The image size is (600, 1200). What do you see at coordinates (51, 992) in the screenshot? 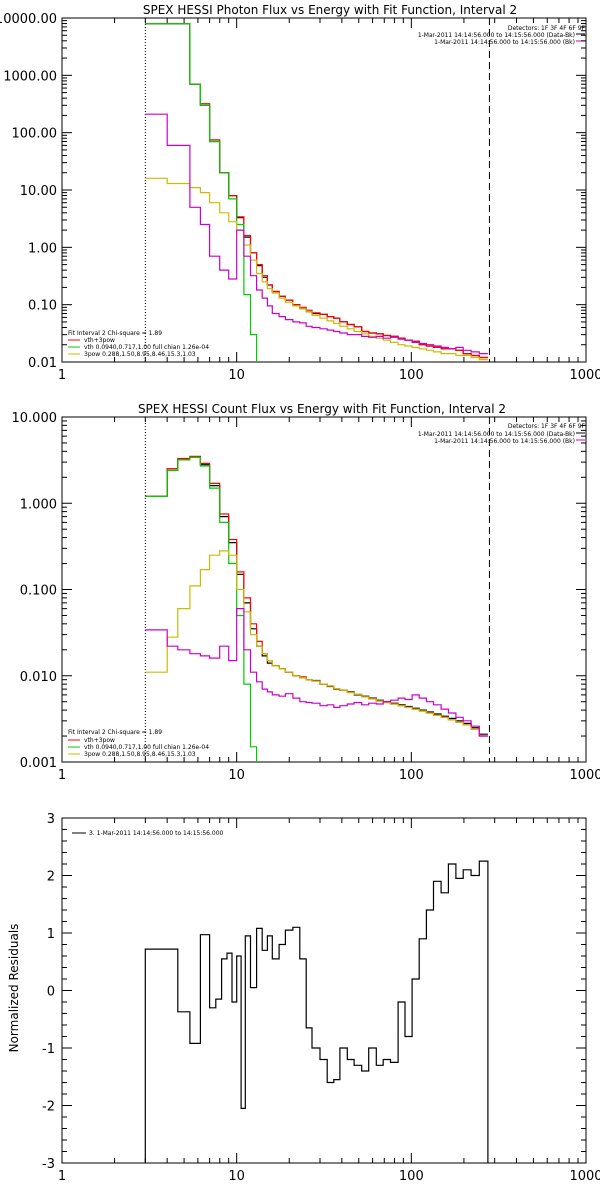
I see `y-tick-label: 0` at bounding box center [51, 992].